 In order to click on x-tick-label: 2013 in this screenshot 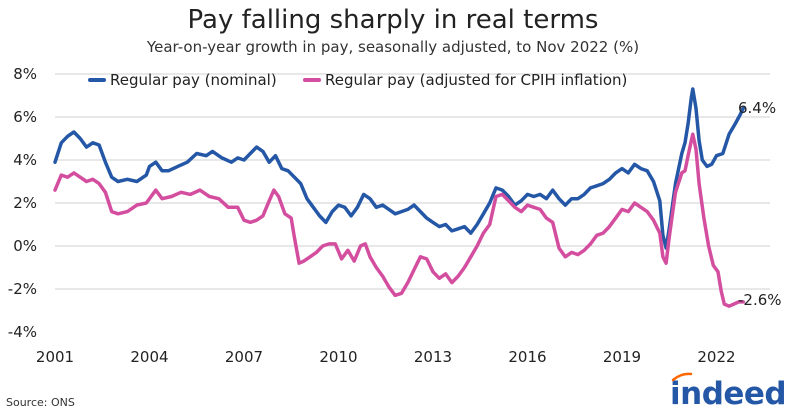, I will do `click(433, 357)`.